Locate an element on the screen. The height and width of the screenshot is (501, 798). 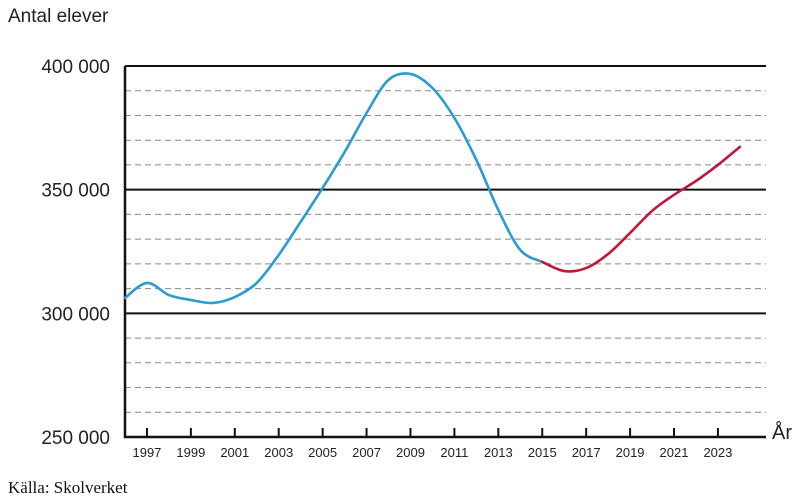
y-tick-label: 300 000 is located at coordinates (75, 314).